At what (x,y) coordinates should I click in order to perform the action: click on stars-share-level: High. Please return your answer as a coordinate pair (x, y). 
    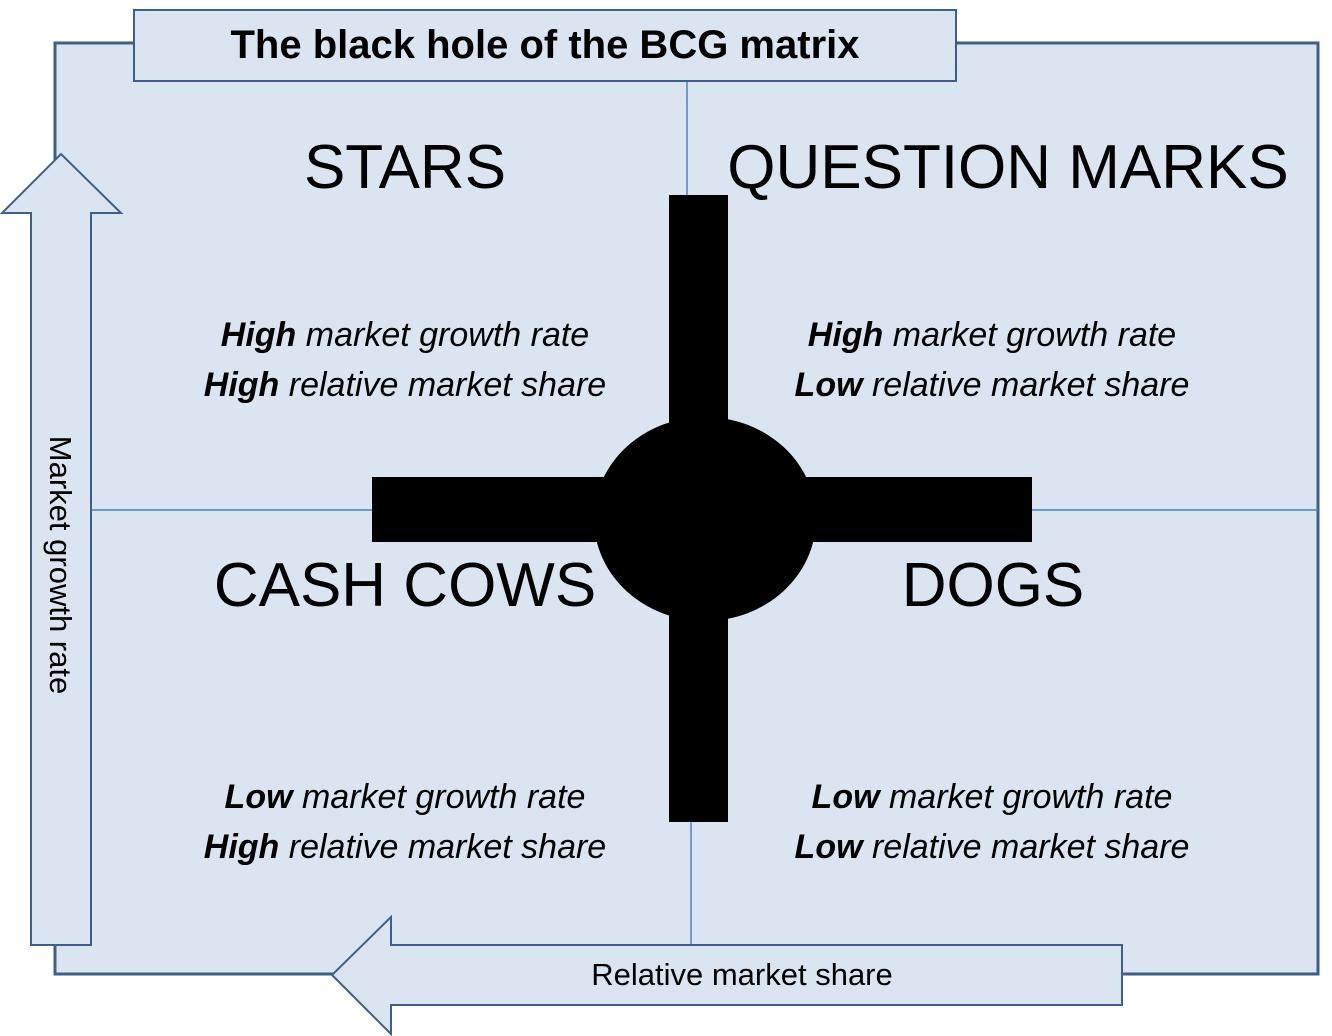
    Looking at the image, I should click on (241, 385).